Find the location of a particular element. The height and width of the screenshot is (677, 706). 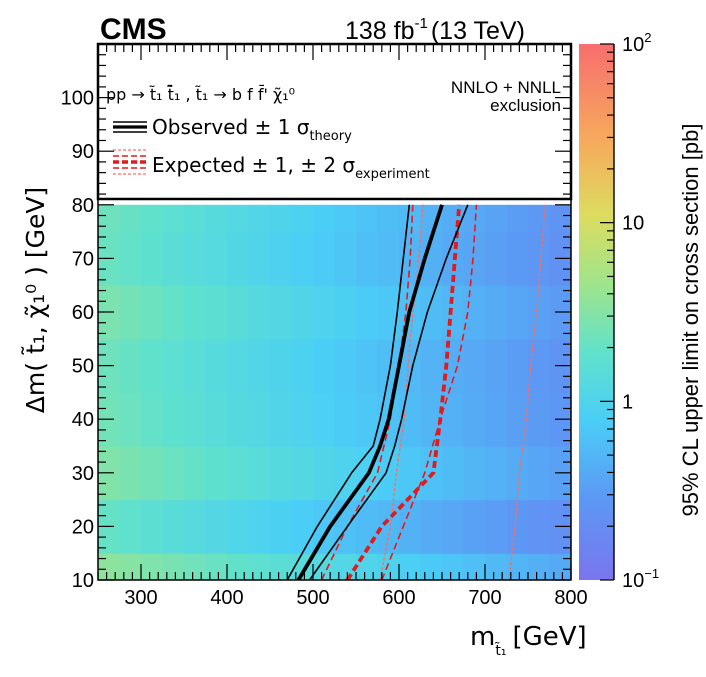

z-tick-label: 102 is located at coordinates (636, 43).